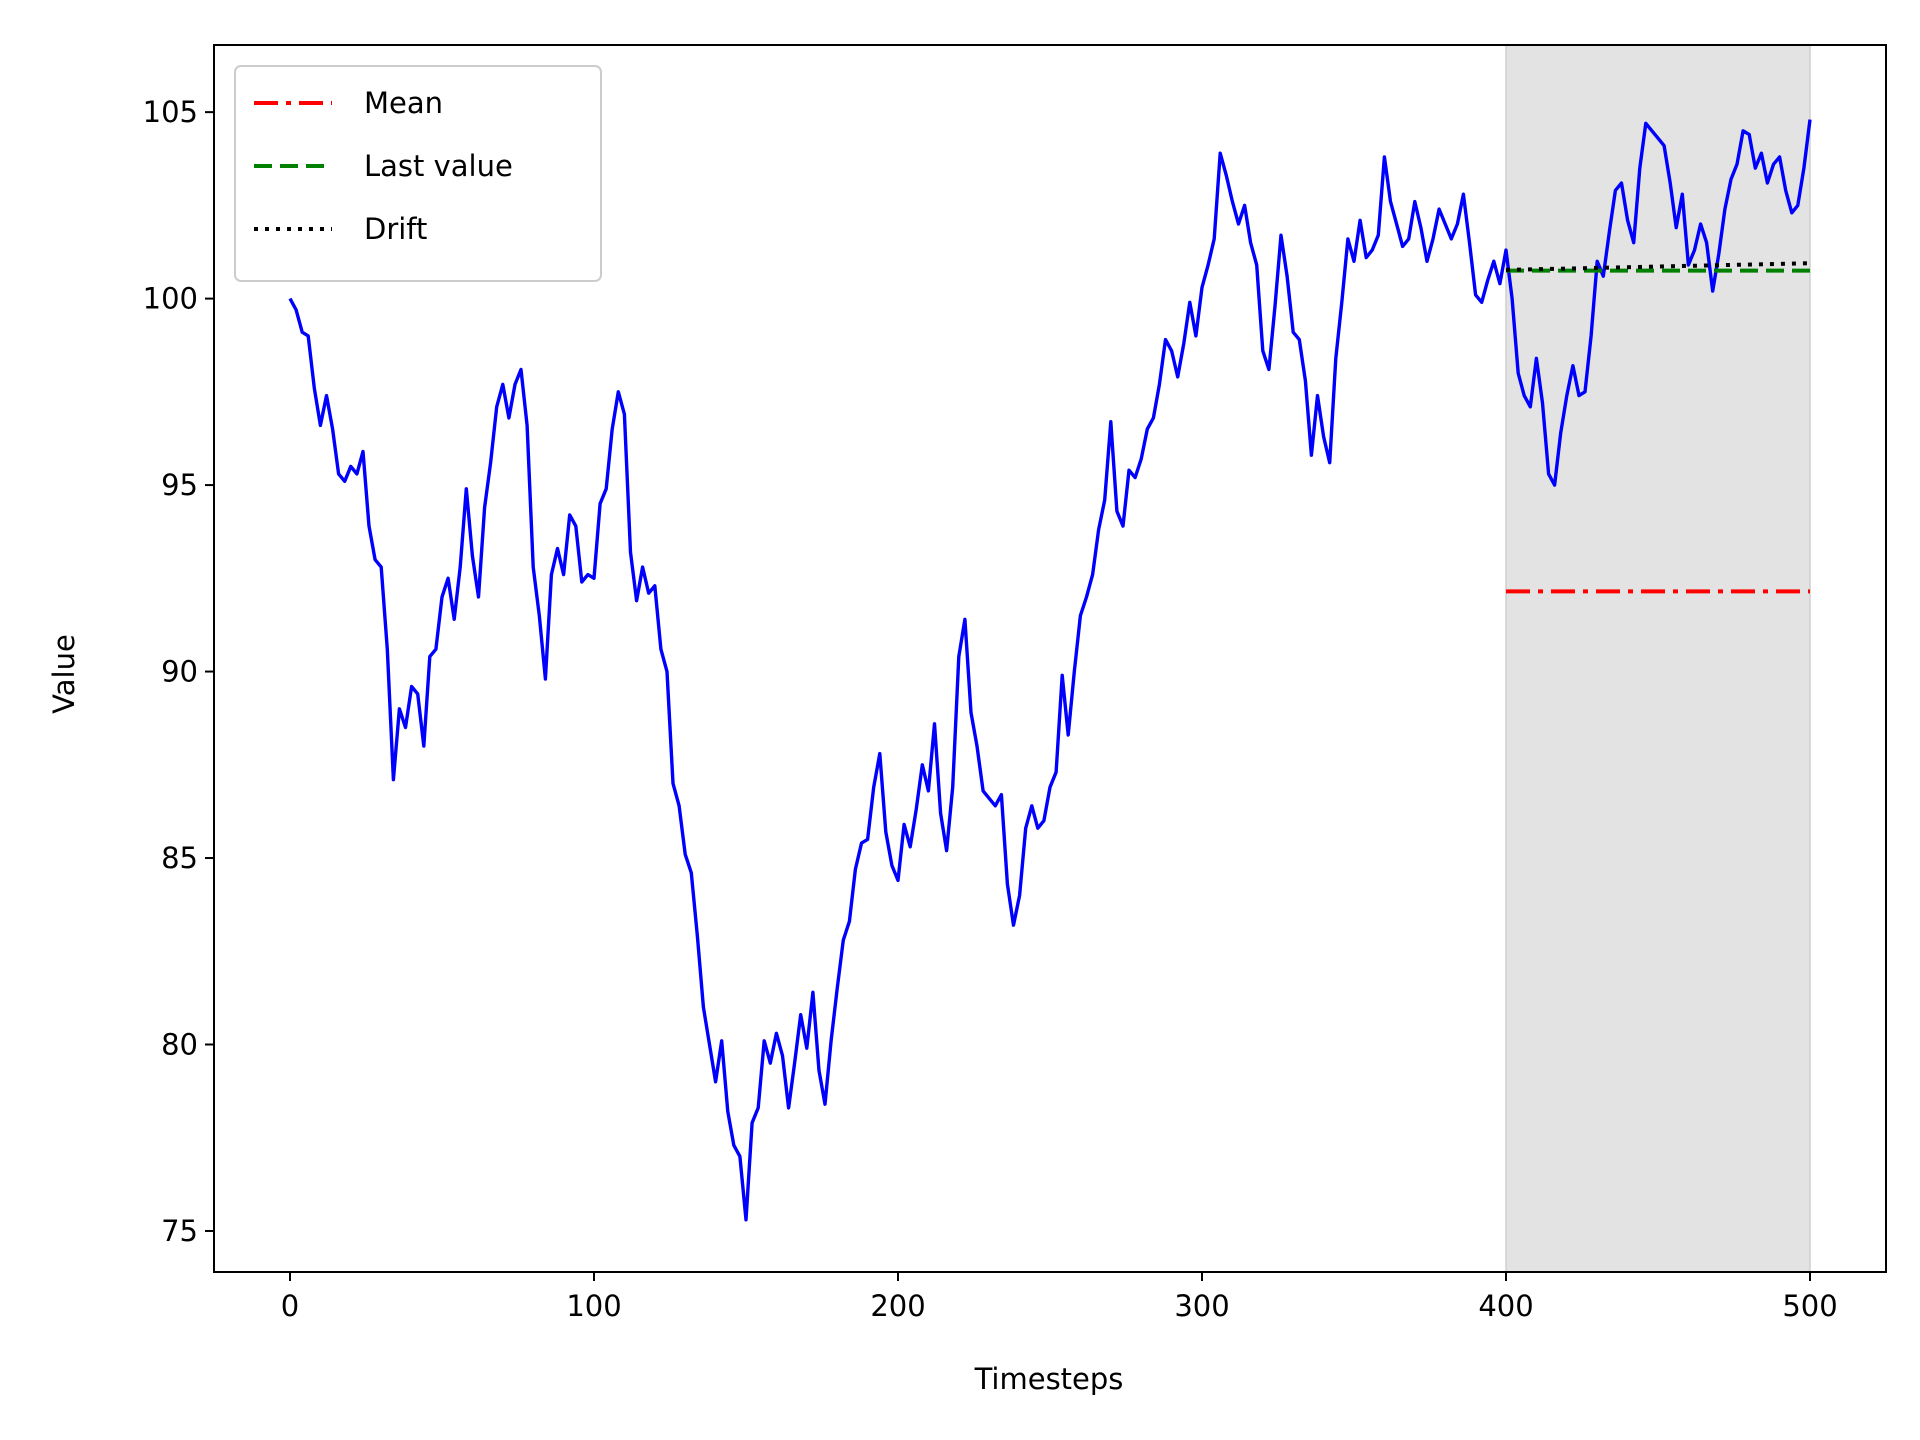 This screenshot has height=1440, width=1920. I want to click on x-axis-label: Timesteps, so click(1049, 1379).